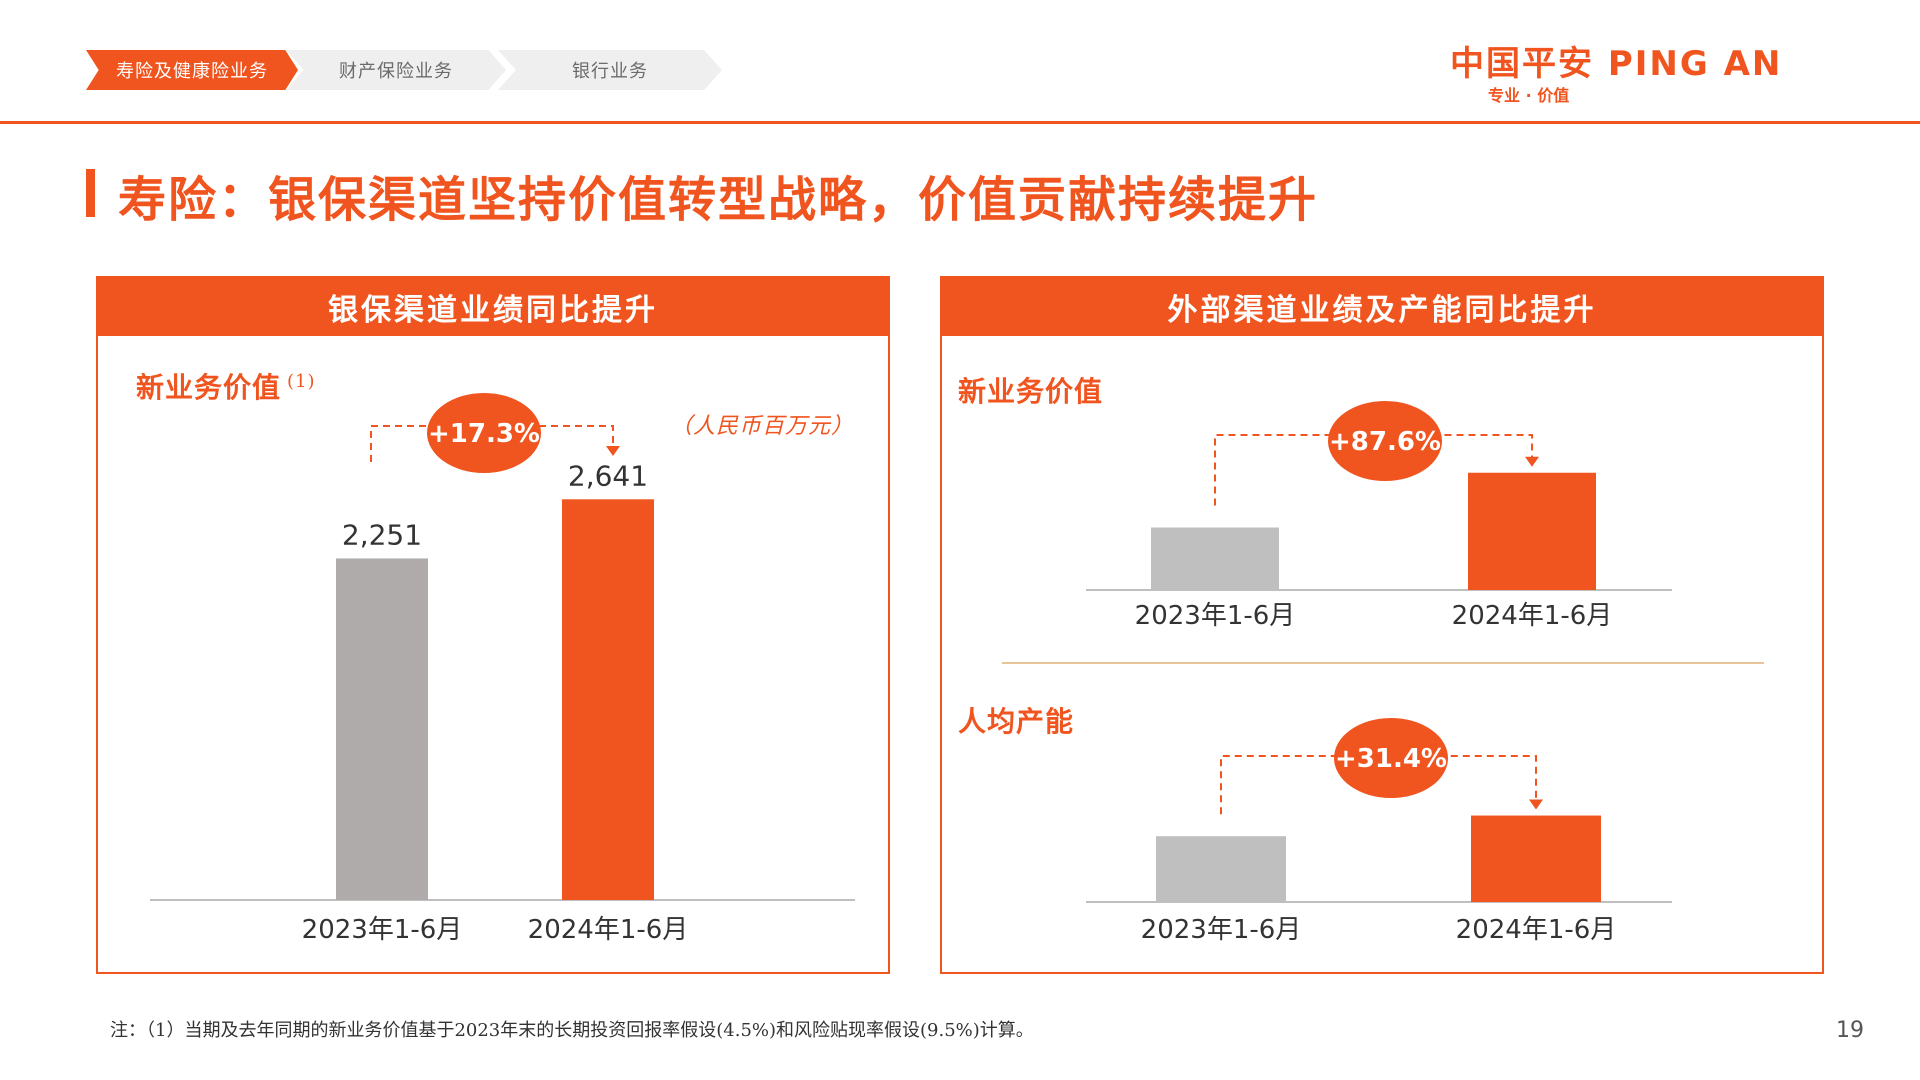  What do you see at coordinates (1850, 1030) in the screenshot?
I see `page-number: 19` at bounding box center [1850, 1030].